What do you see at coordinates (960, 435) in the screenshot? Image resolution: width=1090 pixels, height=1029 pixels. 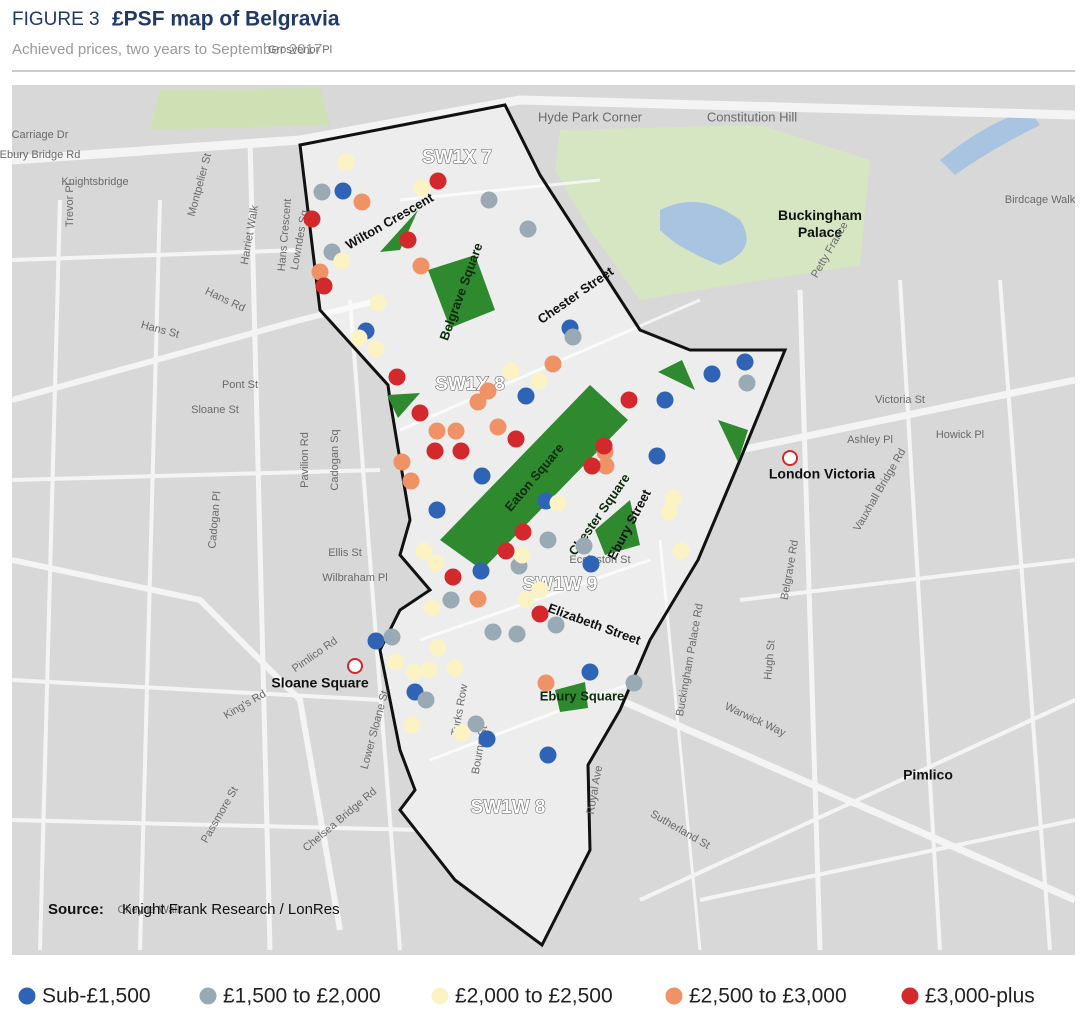 I see `minor-street-label: Howick Pl` at bounding box center [960, 435].